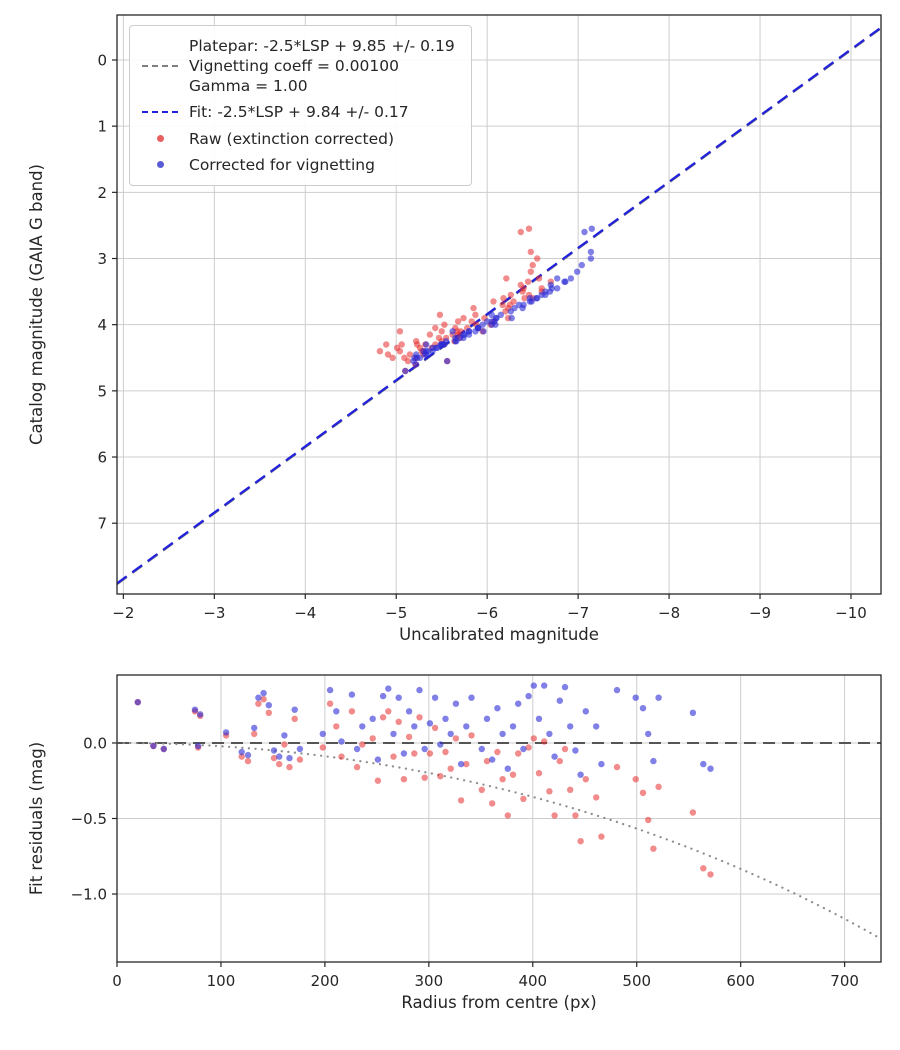  Describe the element at coordinates (36, 818) in the screenshot. I see `svg-text: Fit residuals (mag)` at that location.